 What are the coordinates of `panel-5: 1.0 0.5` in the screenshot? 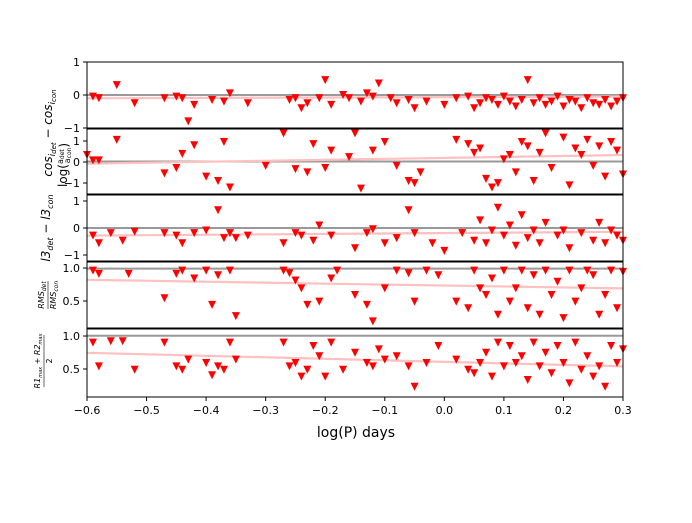 It's located at (345, 363).